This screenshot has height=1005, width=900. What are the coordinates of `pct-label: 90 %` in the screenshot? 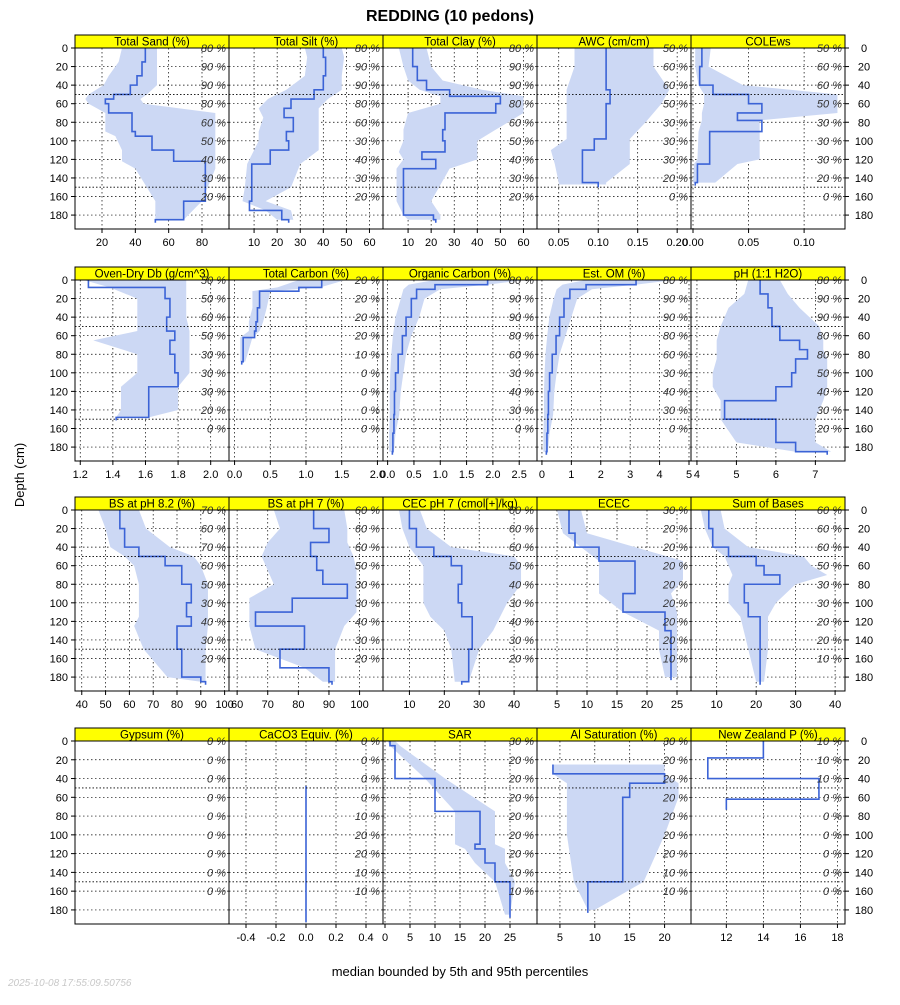 It's located at (213, 86).